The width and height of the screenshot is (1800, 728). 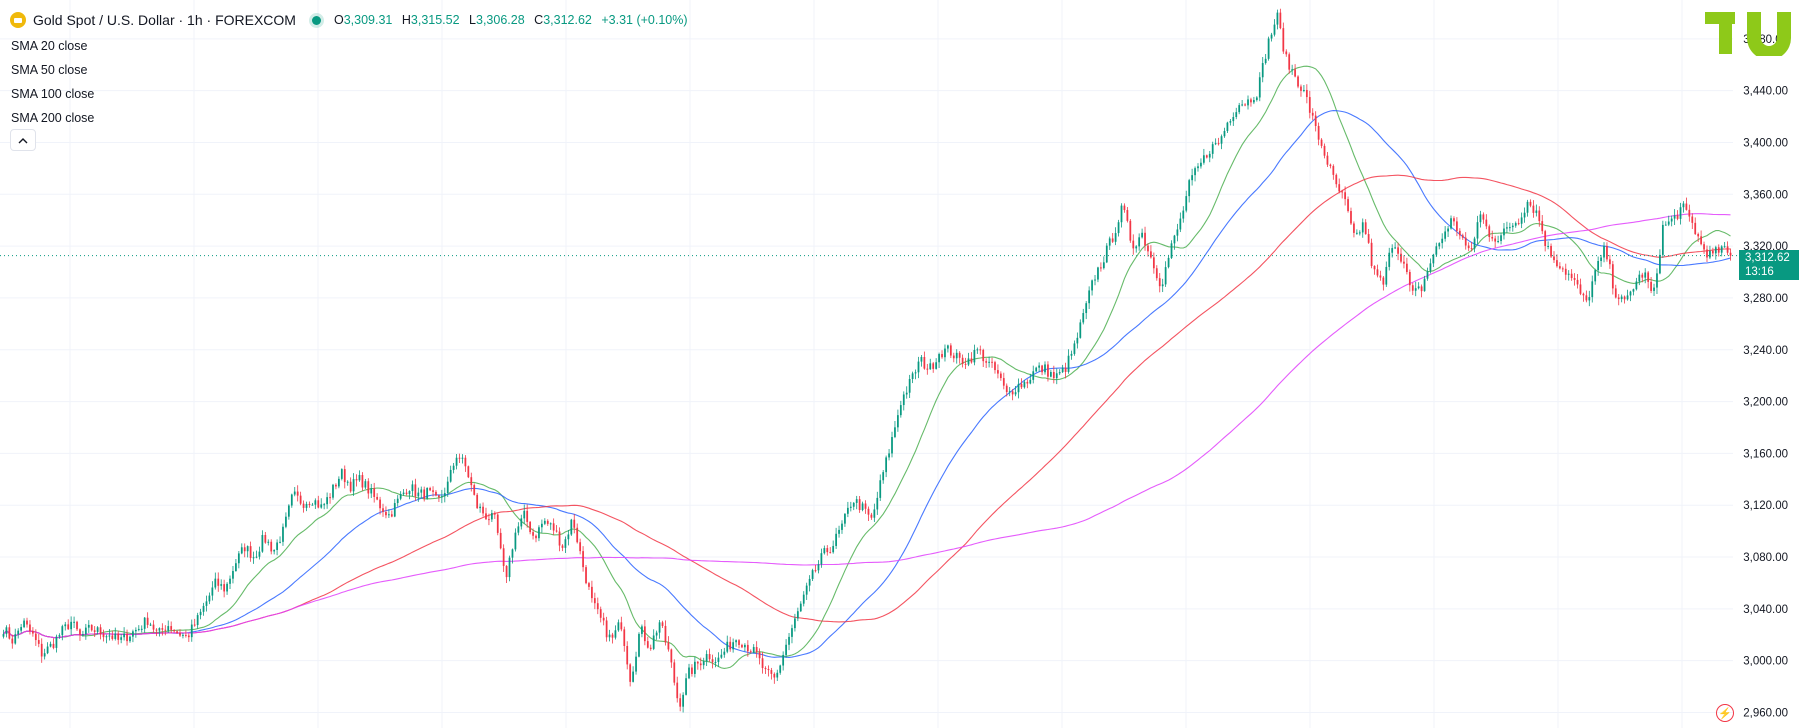 What do you see at coordinates (1765, 506) in the screenshot?
I see `y-tick-label: 3,120.00` at bounding box center [1765, 506].